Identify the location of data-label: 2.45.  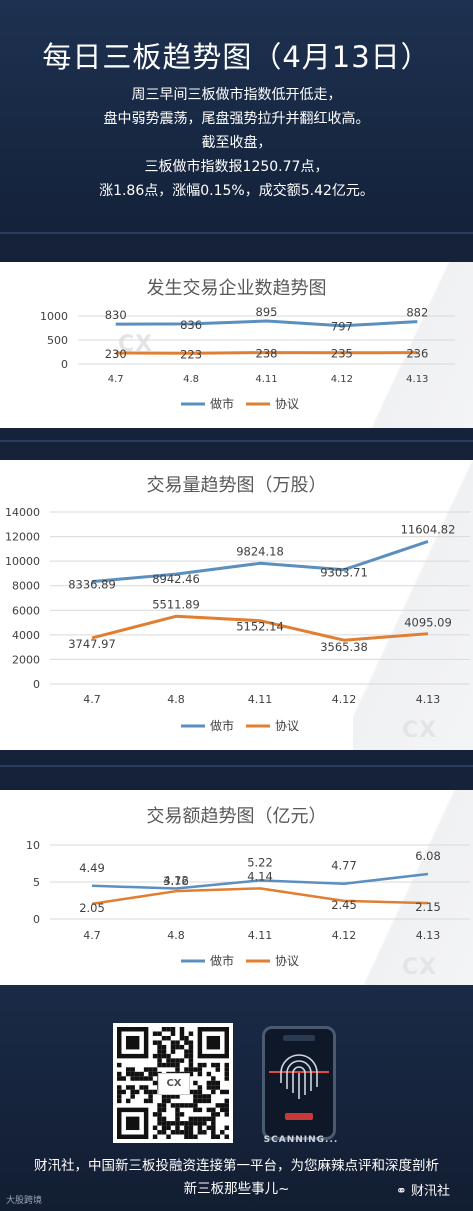
(344, 905).